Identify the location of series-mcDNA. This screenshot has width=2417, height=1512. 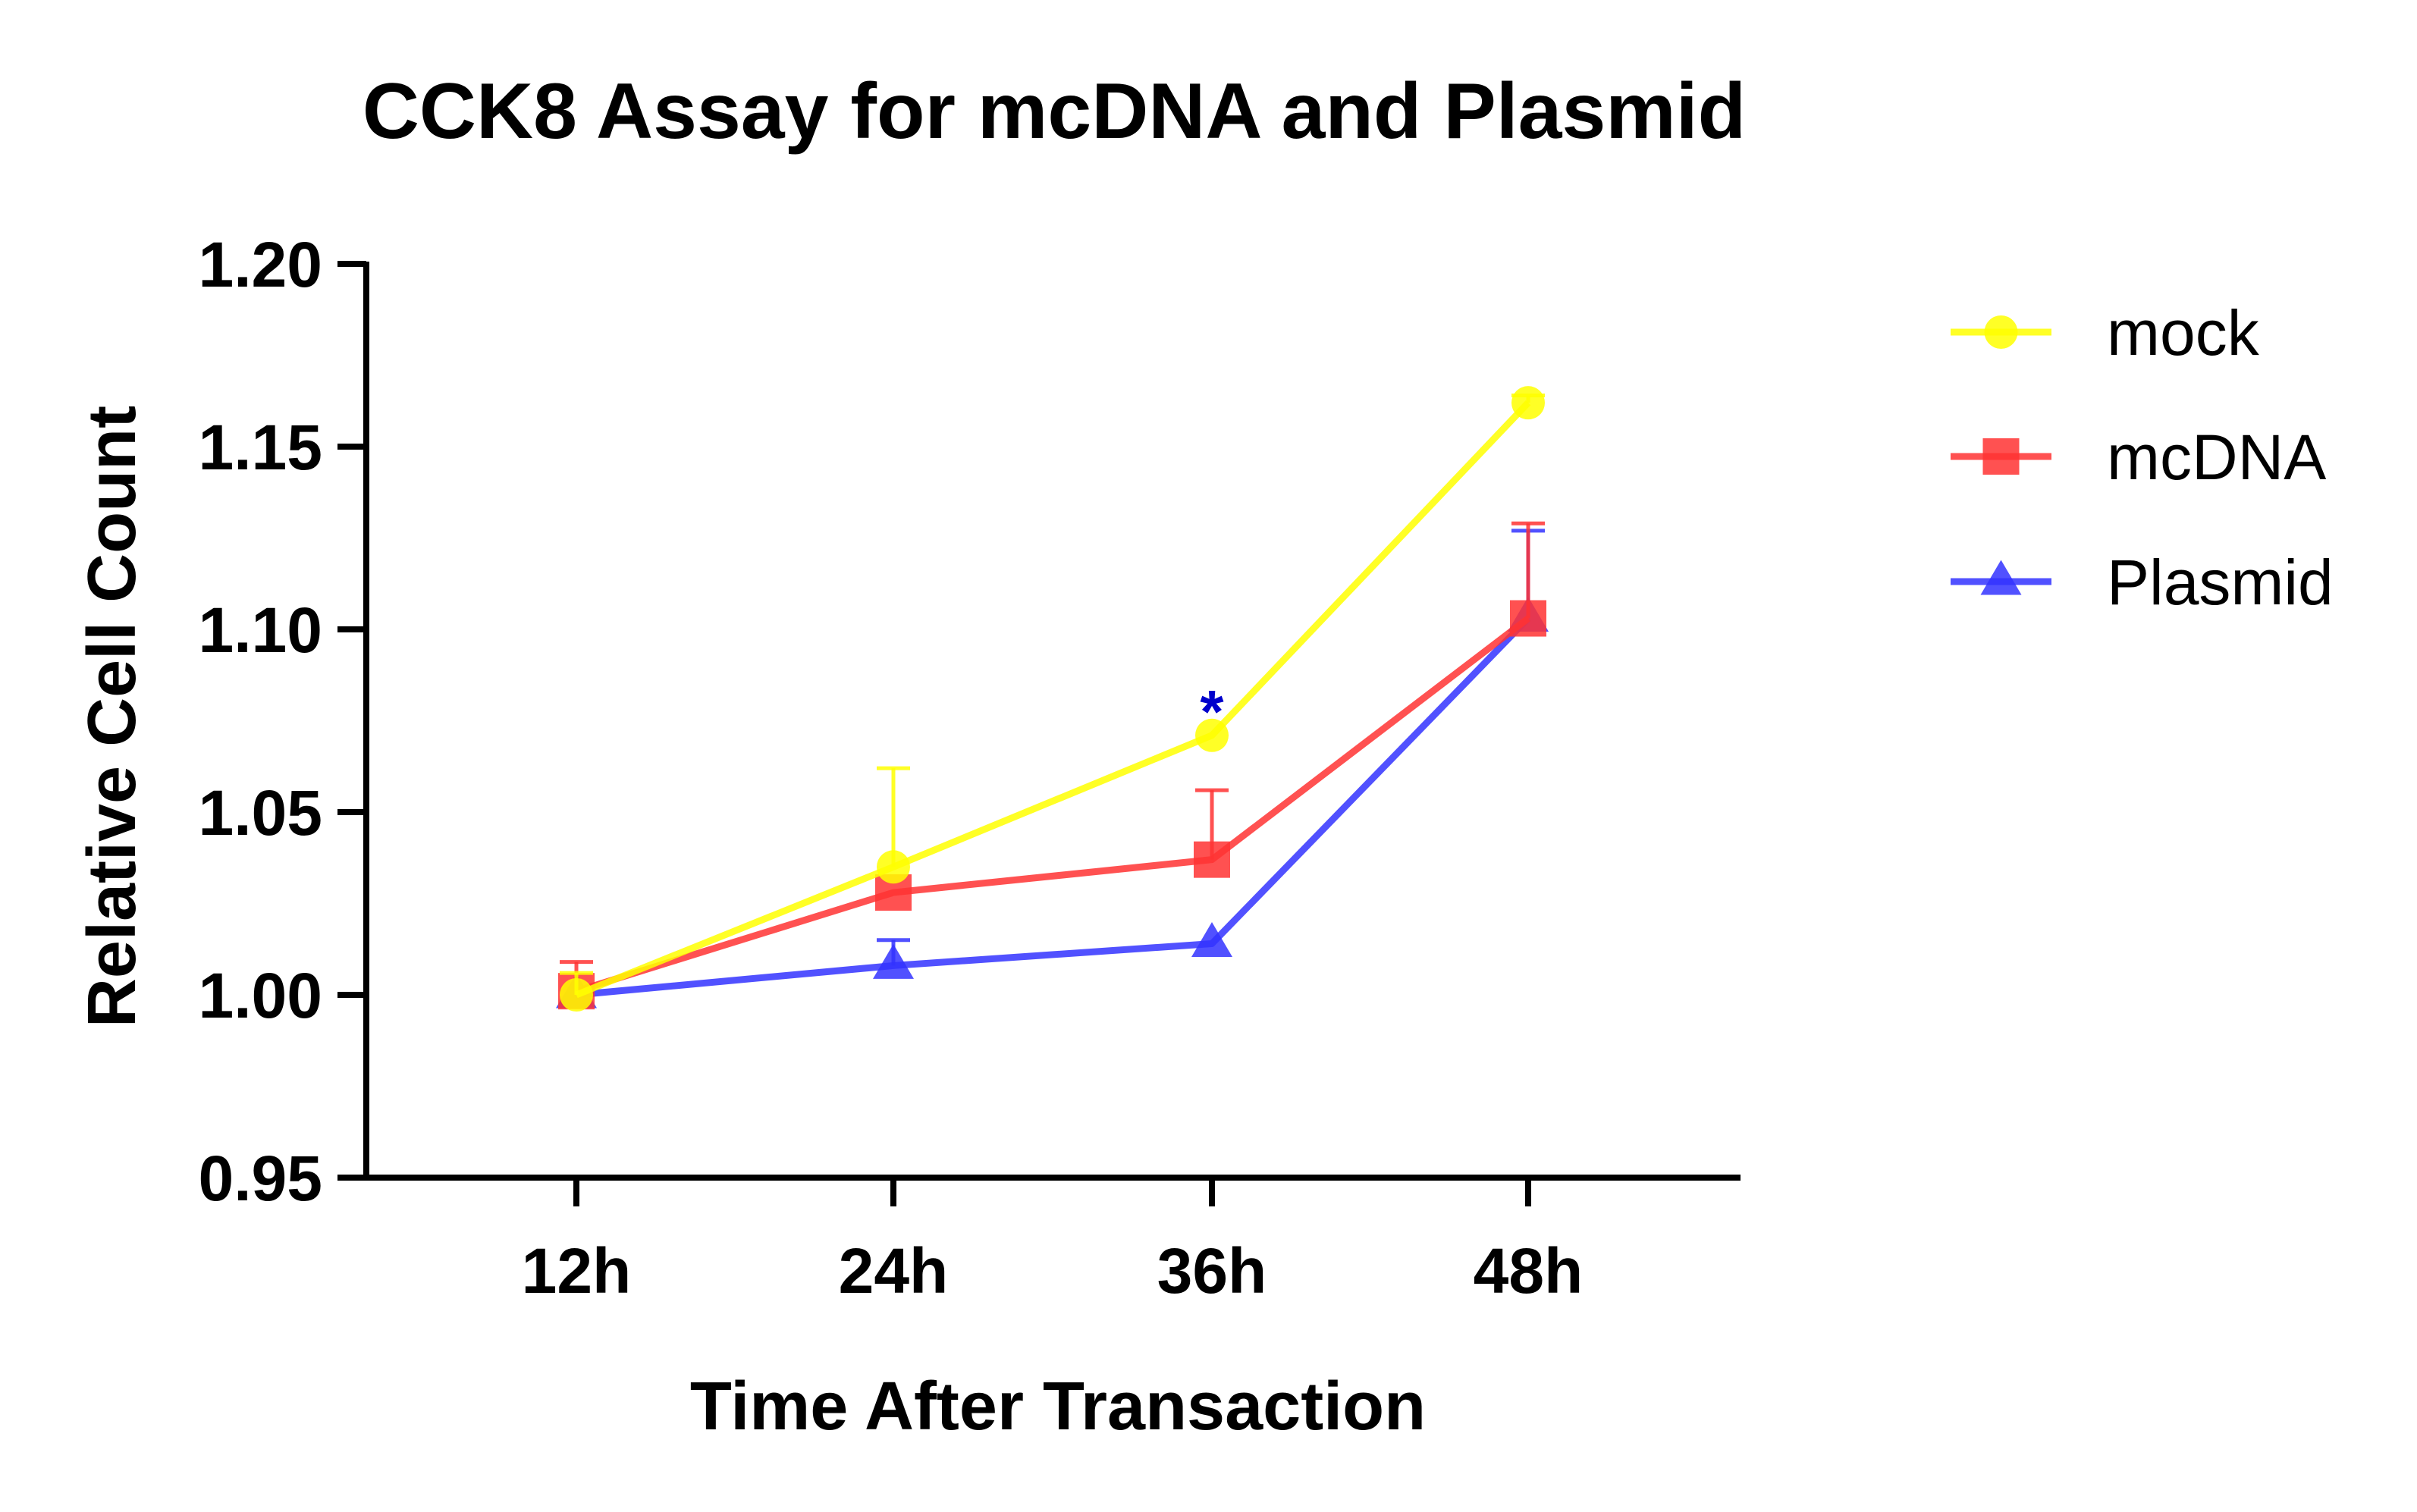
(1052, 765).